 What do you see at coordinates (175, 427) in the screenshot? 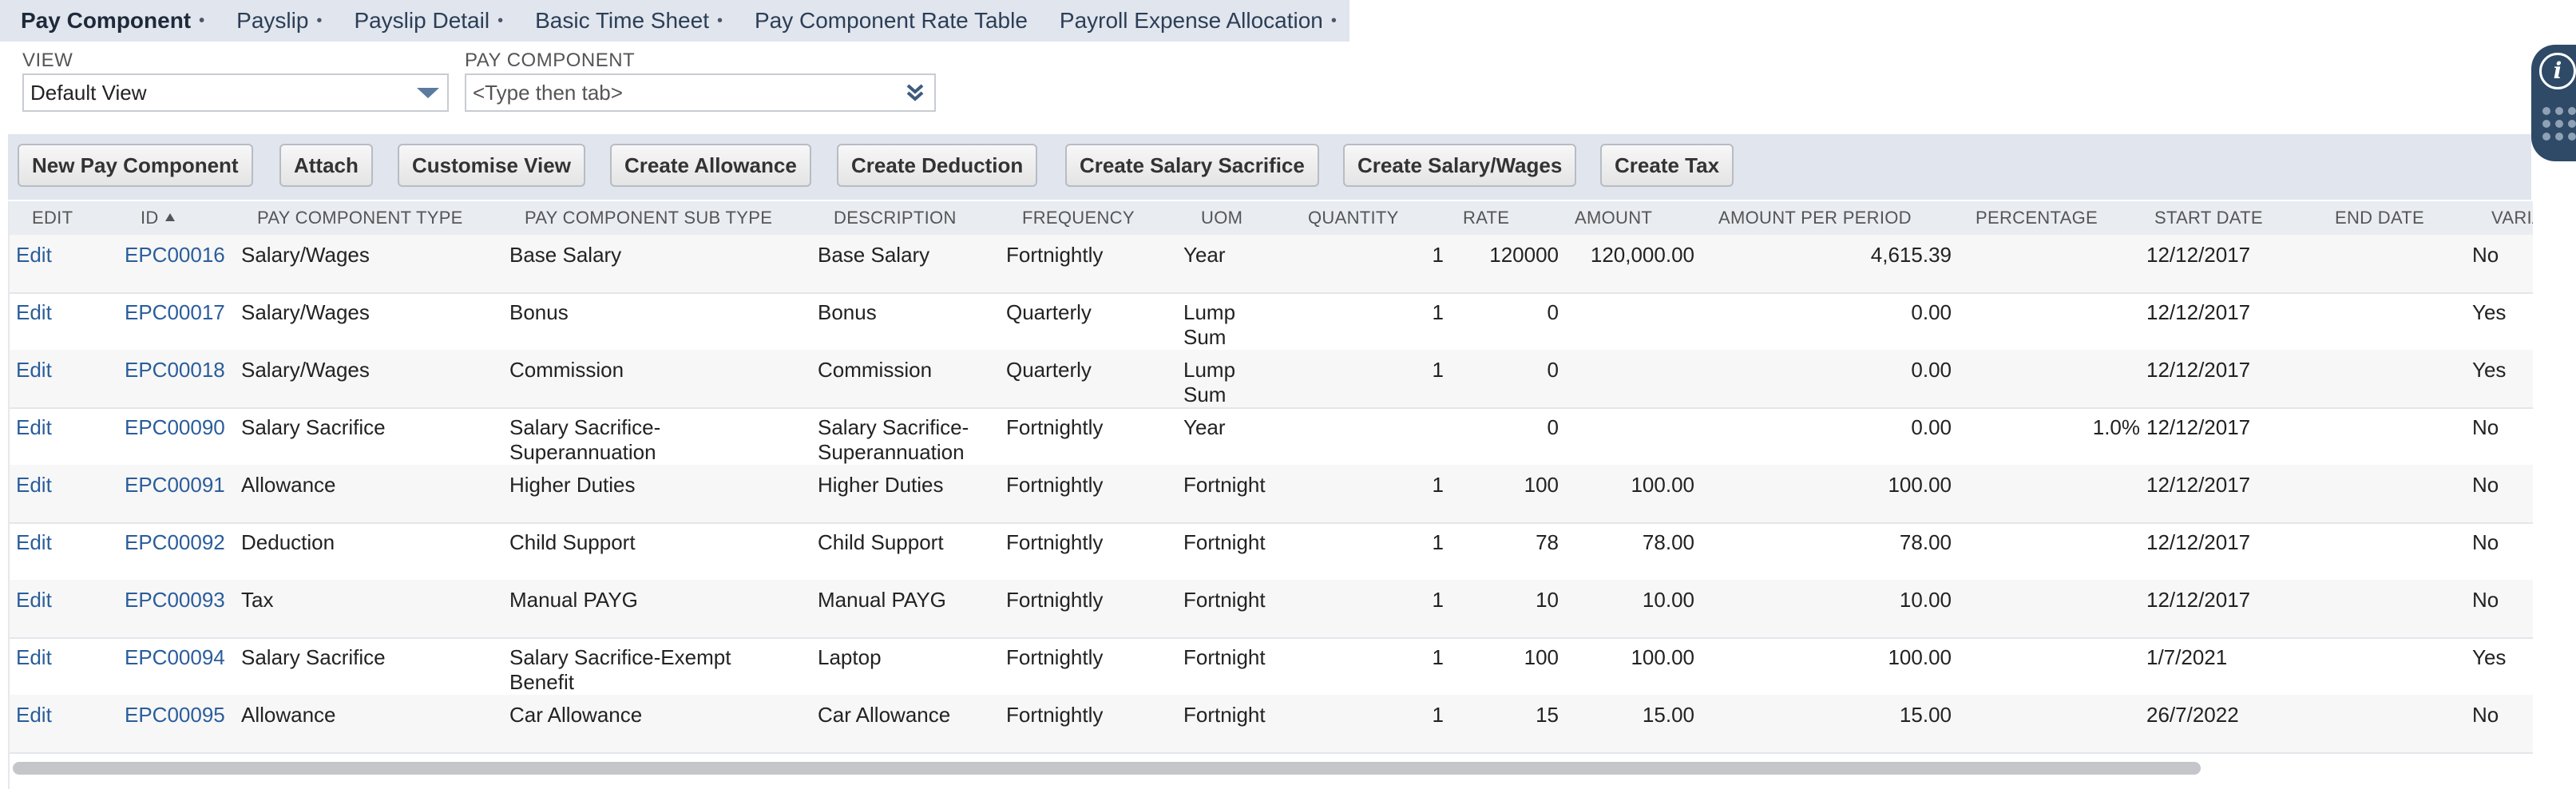
I see `id-link: EPC00090` at bounding box center [175, 427].